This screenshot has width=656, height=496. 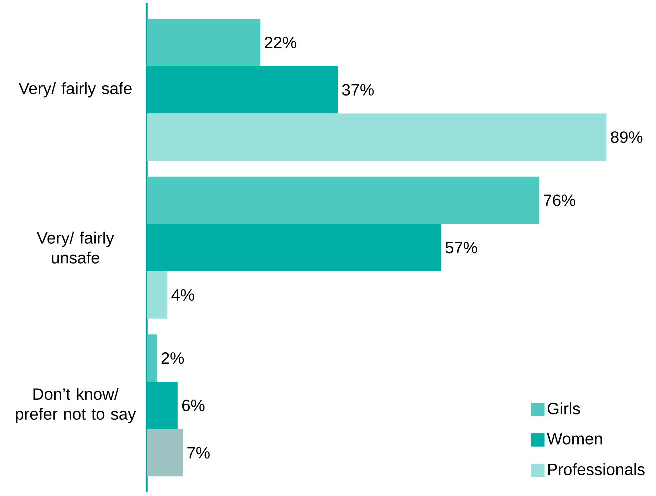 What do you see at coordinates (75, 90) in the screenshot?
I see `y-tick-label: Very/ fairly safe` at bounding box center [75, 90].